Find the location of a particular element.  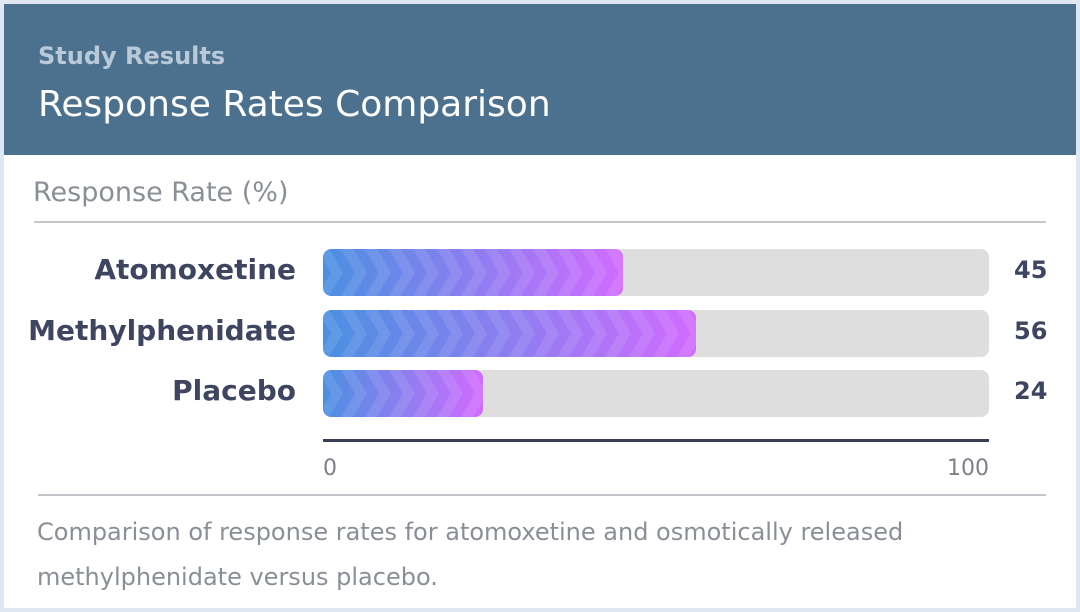

bar-methylphenidate is located at coordinates (509, 333).